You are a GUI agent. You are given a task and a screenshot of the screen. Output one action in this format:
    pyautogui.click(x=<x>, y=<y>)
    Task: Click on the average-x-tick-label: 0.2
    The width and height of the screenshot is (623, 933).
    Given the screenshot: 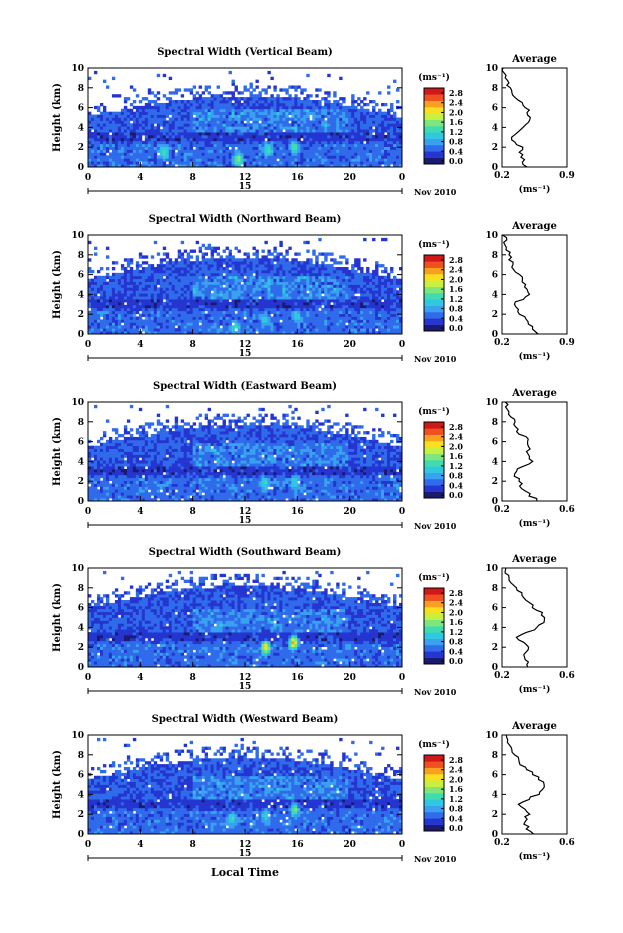 What is the action you would take?
    pyautogui.click(x=502, y=176)
    